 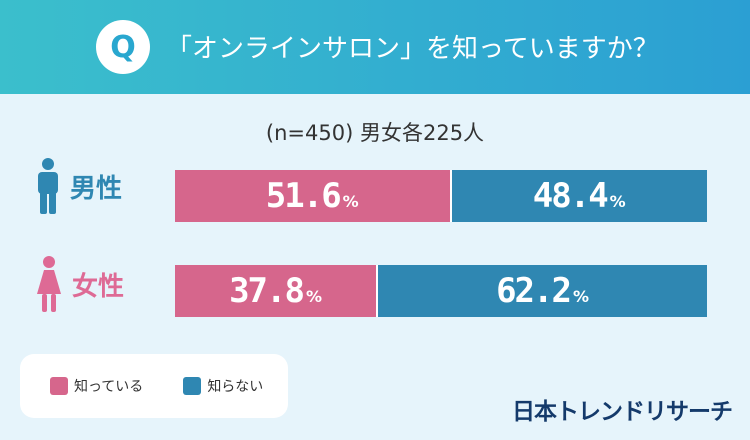 I want to click on data-label: 51.6, so click(x=303, y=196).